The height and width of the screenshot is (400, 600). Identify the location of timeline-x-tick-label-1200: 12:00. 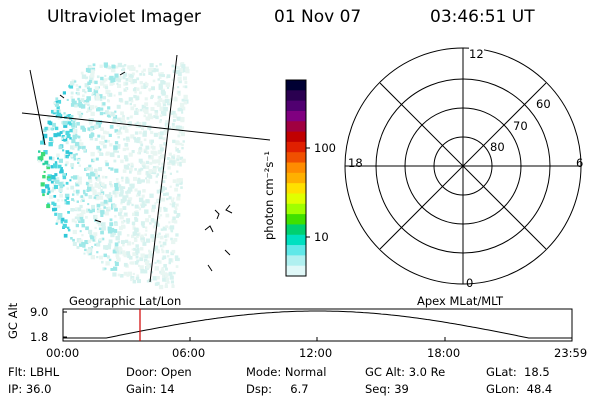
(316, 353).